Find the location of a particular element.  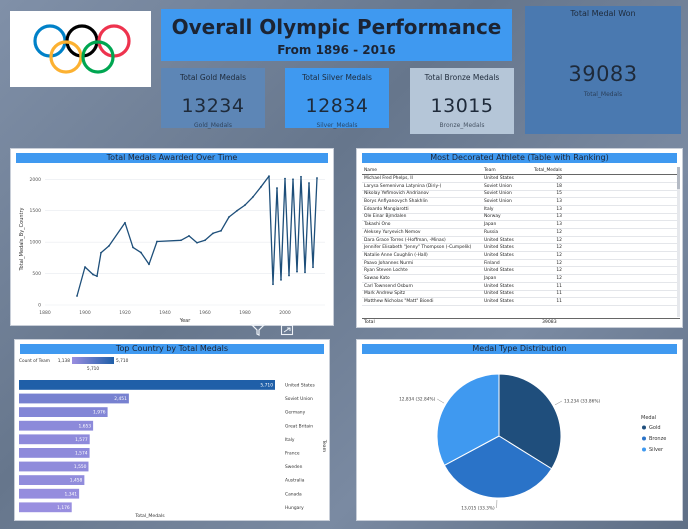

table-row: Ole Einar Bjrndalen Norway 13 is located at coordinates (521, 217).